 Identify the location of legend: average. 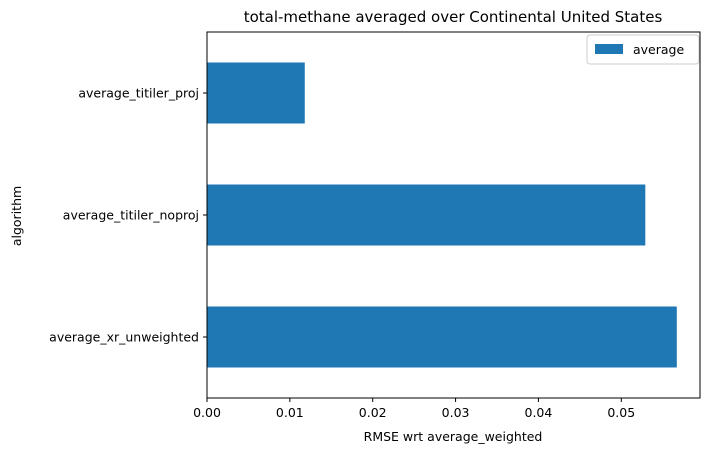
(643, 49).